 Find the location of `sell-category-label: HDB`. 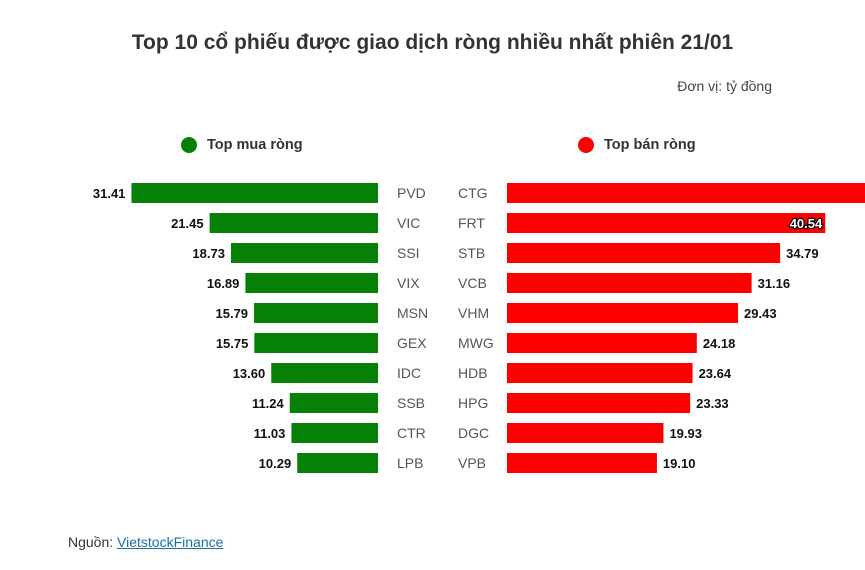

sell-category-label: HDB is located at coordinates (473, 373).